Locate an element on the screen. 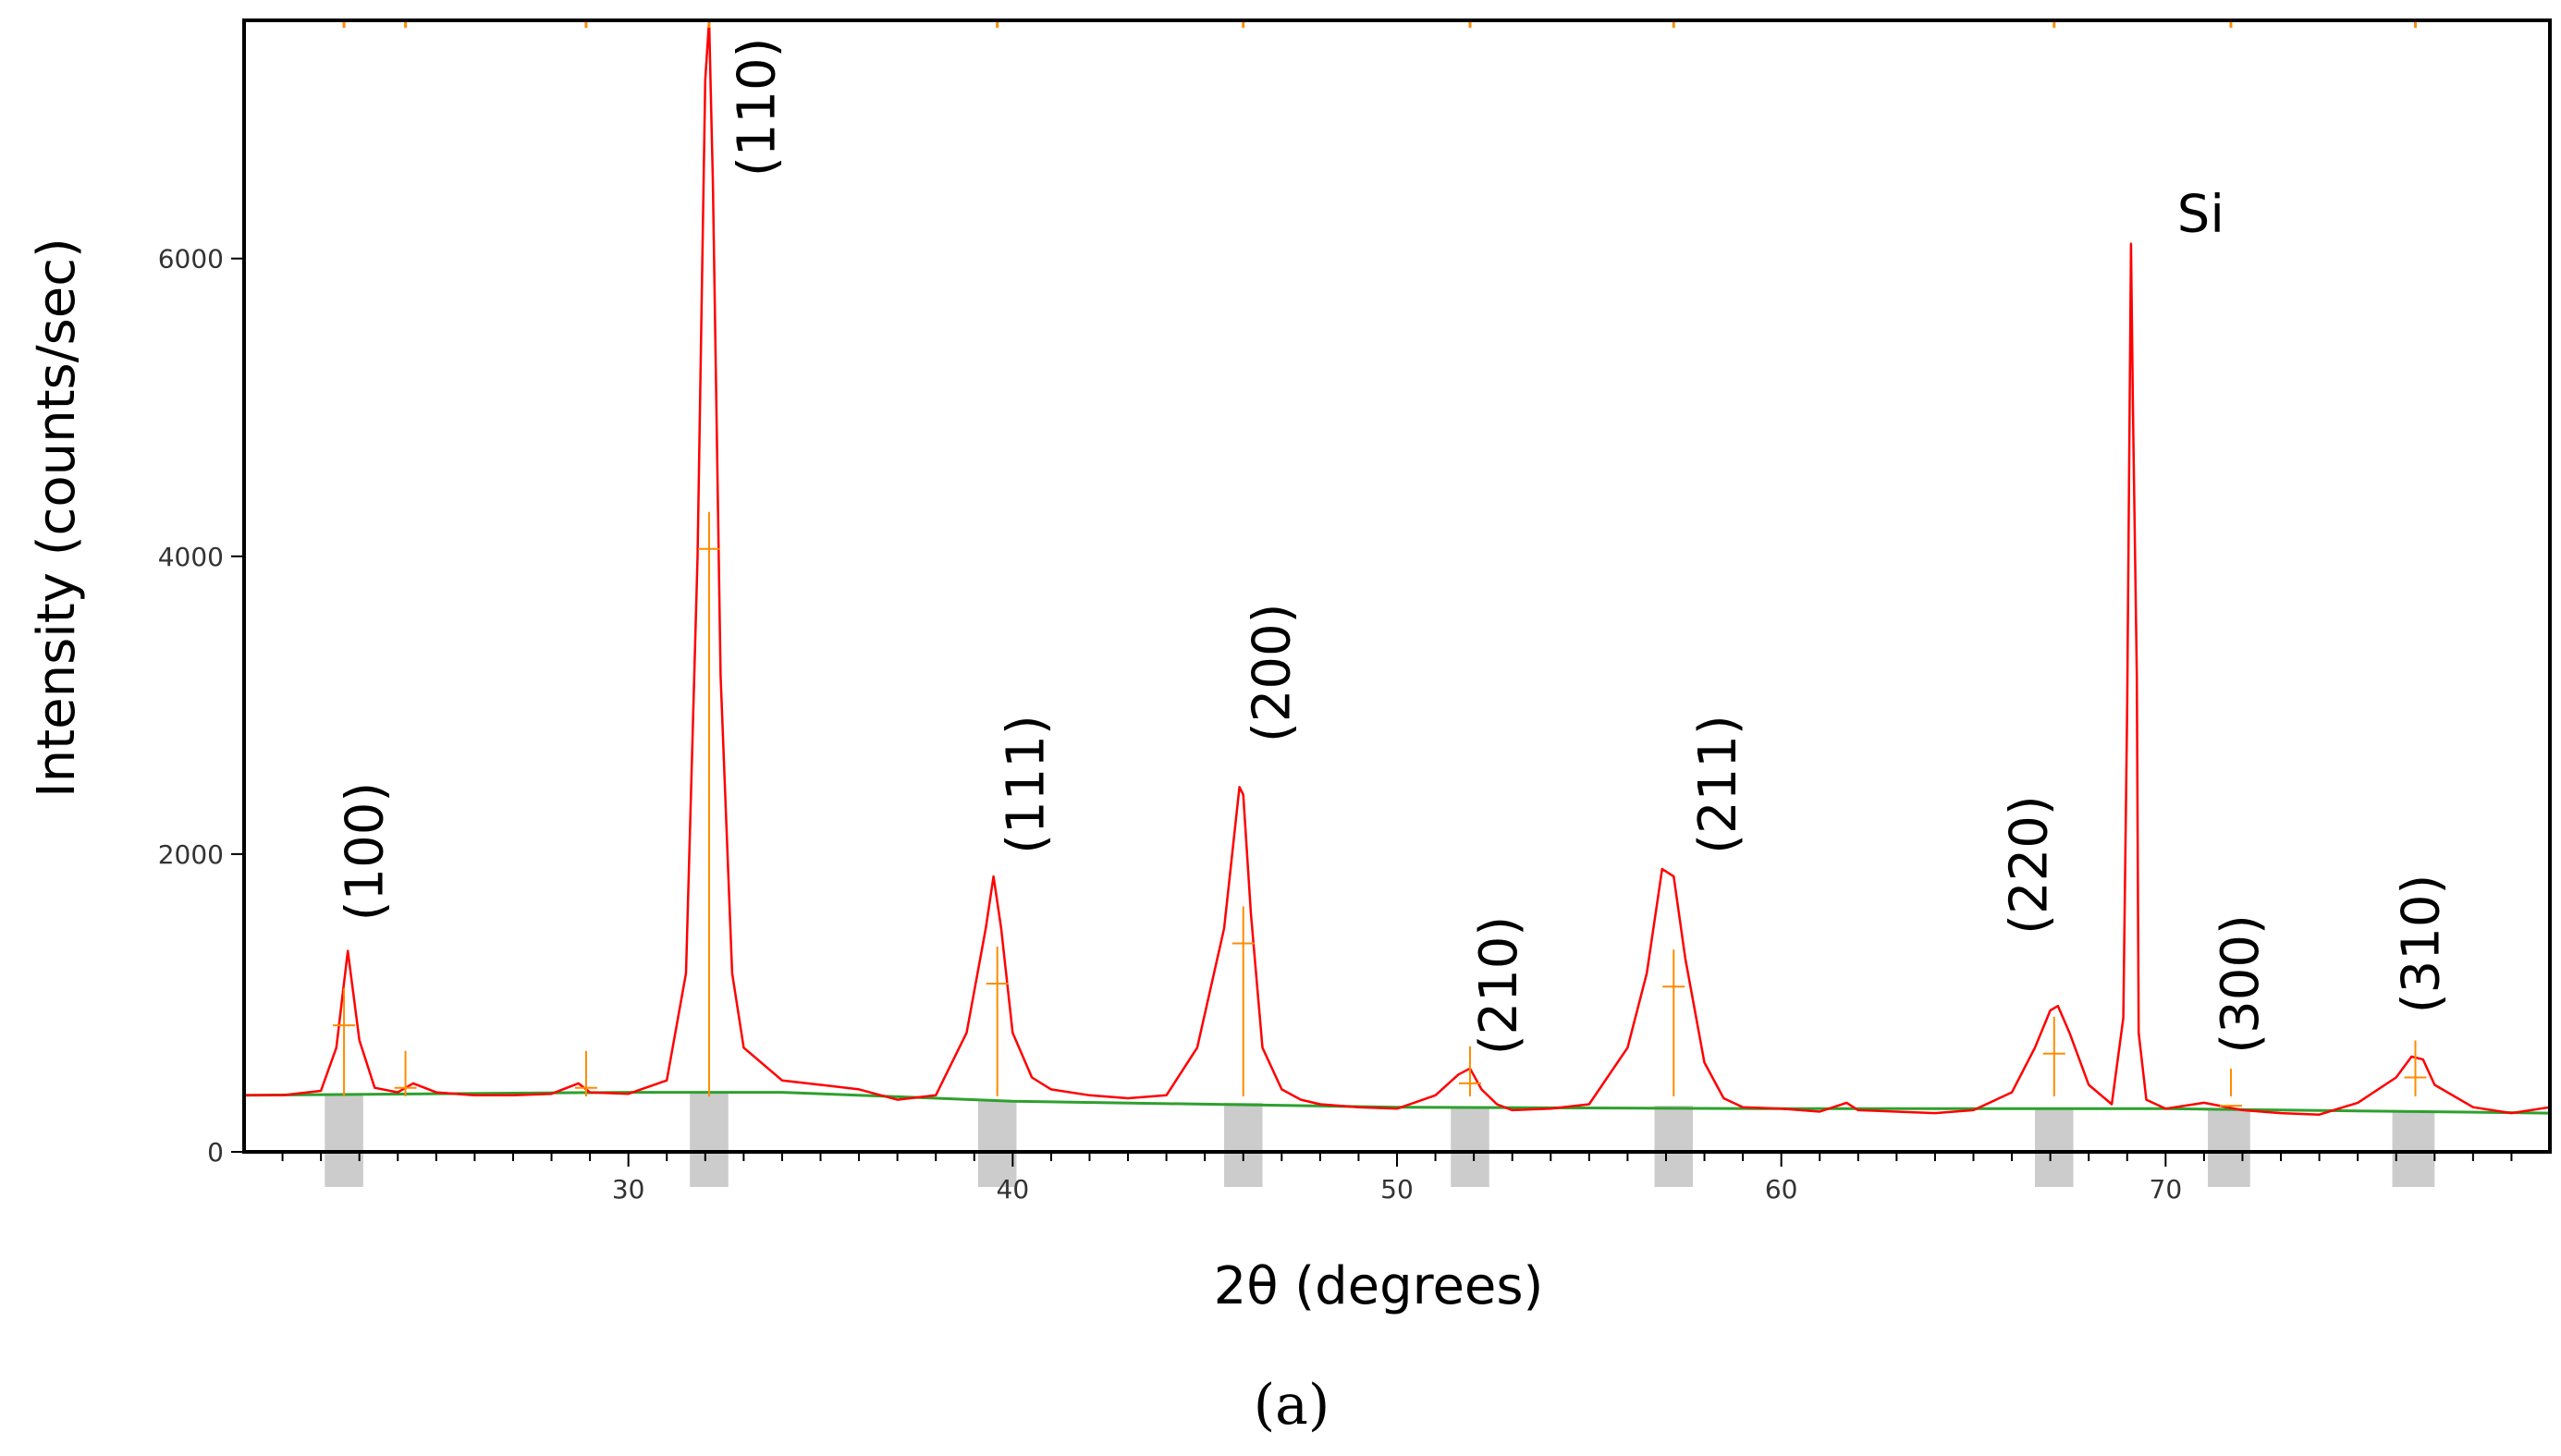  x-tick-label: 40 is located at coordinates (1013, 1189).